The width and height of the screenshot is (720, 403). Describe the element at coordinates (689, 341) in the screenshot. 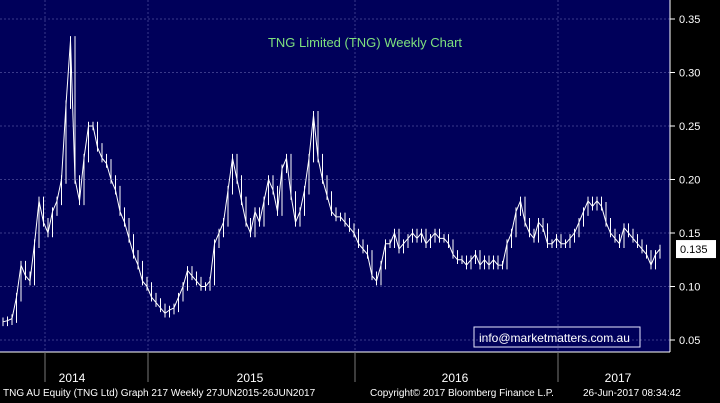

I see `y-tick-label: 0.05` at that location.